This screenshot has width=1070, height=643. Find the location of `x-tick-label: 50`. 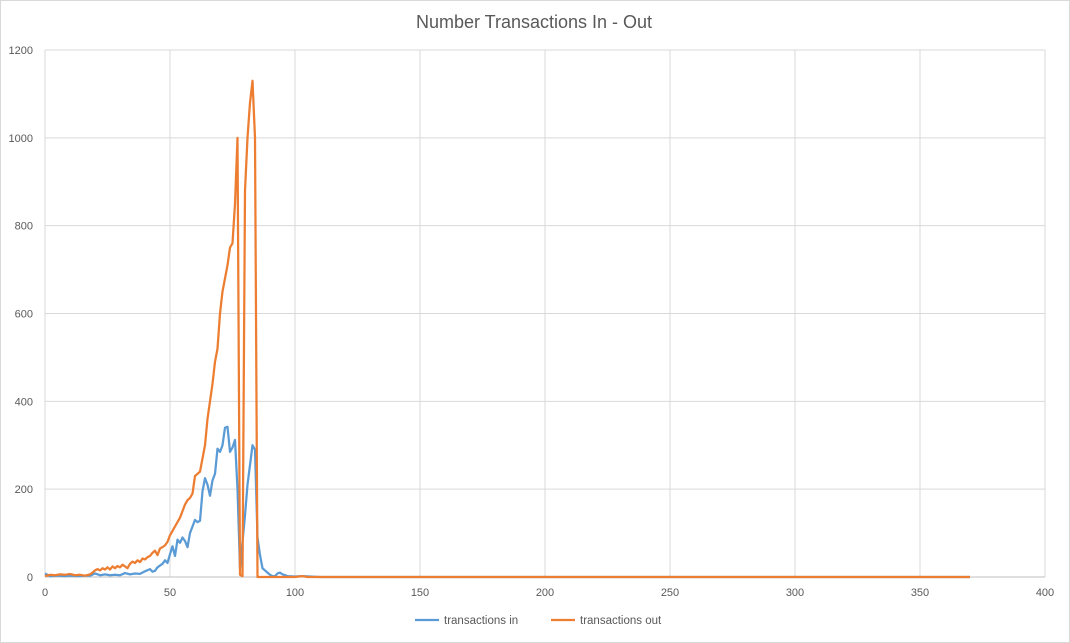

x-tick-label: 50 is located at coordinates (170, 593).